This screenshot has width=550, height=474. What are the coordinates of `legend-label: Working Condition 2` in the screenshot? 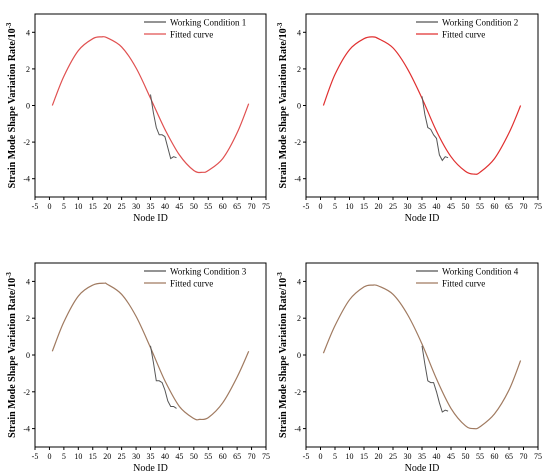 It's located at (480, 23).